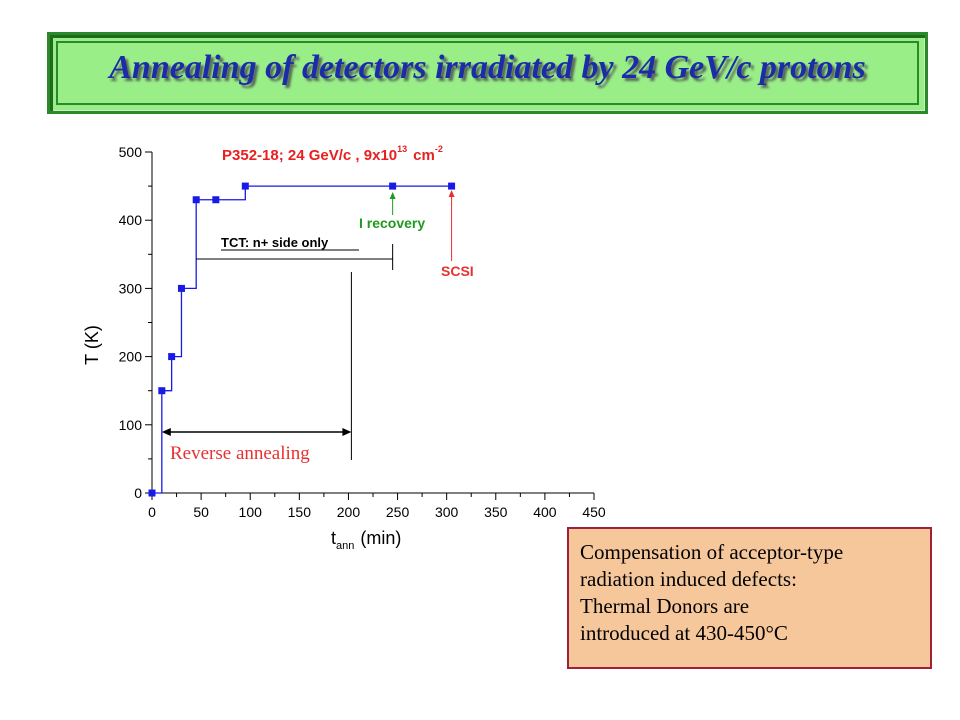  Describe the element at coordinates (300, 512) in the screenshot. I see `x-tick-label: 150` at that location.